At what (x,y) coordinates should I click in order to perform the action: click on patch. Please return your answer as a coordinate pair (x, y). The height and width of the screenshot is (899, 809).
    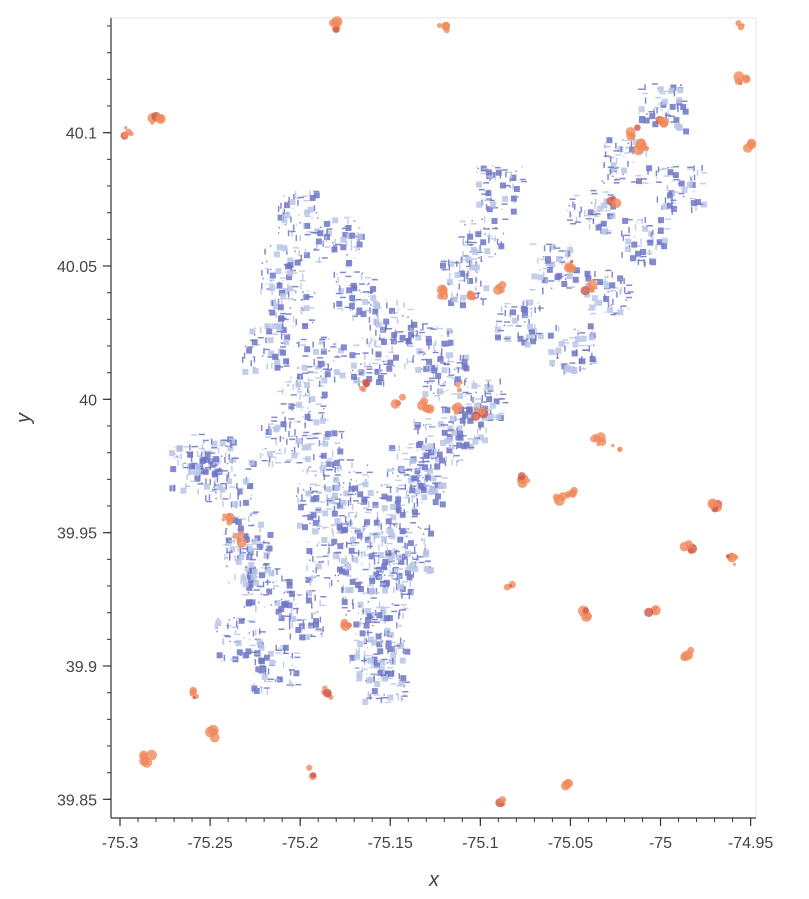
    Looking at the image, I should click on (363, 389).